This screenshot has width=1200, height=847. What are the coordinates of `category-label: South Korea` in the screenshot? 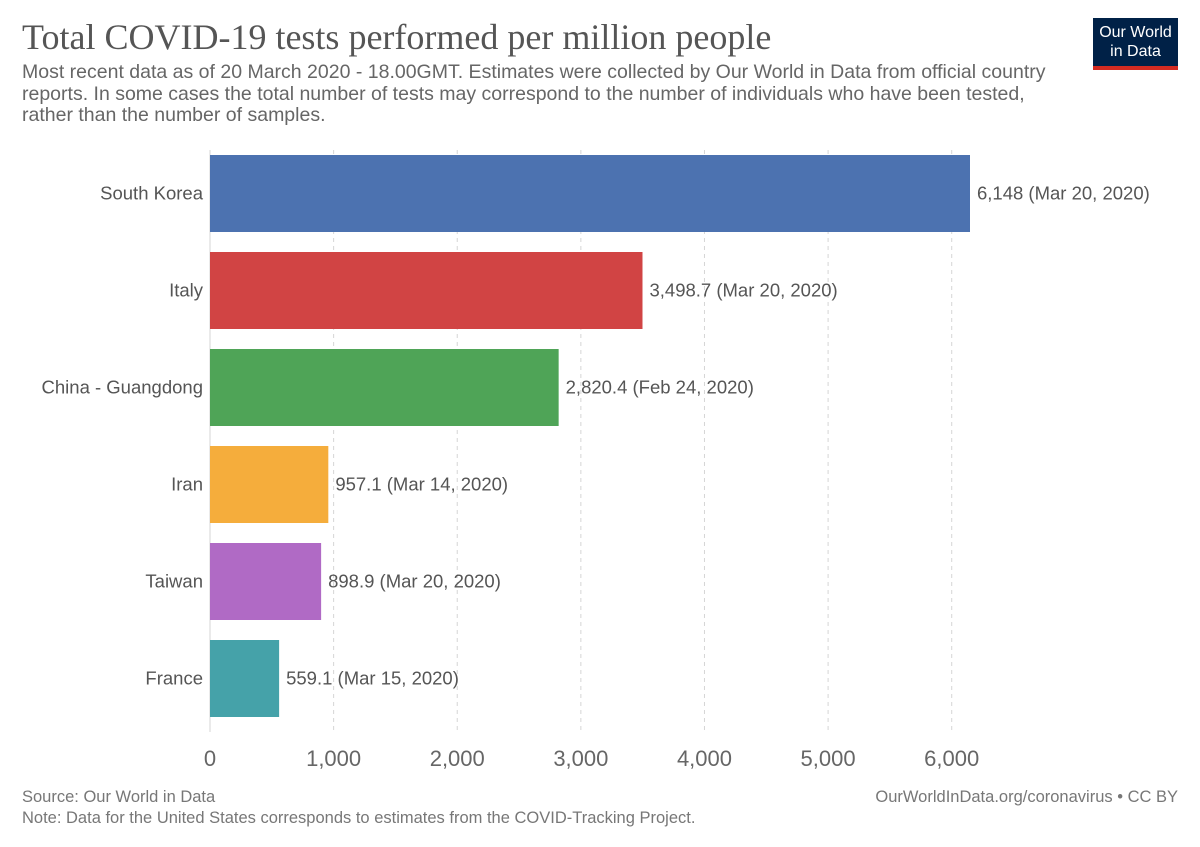 It's located at (152, 193).